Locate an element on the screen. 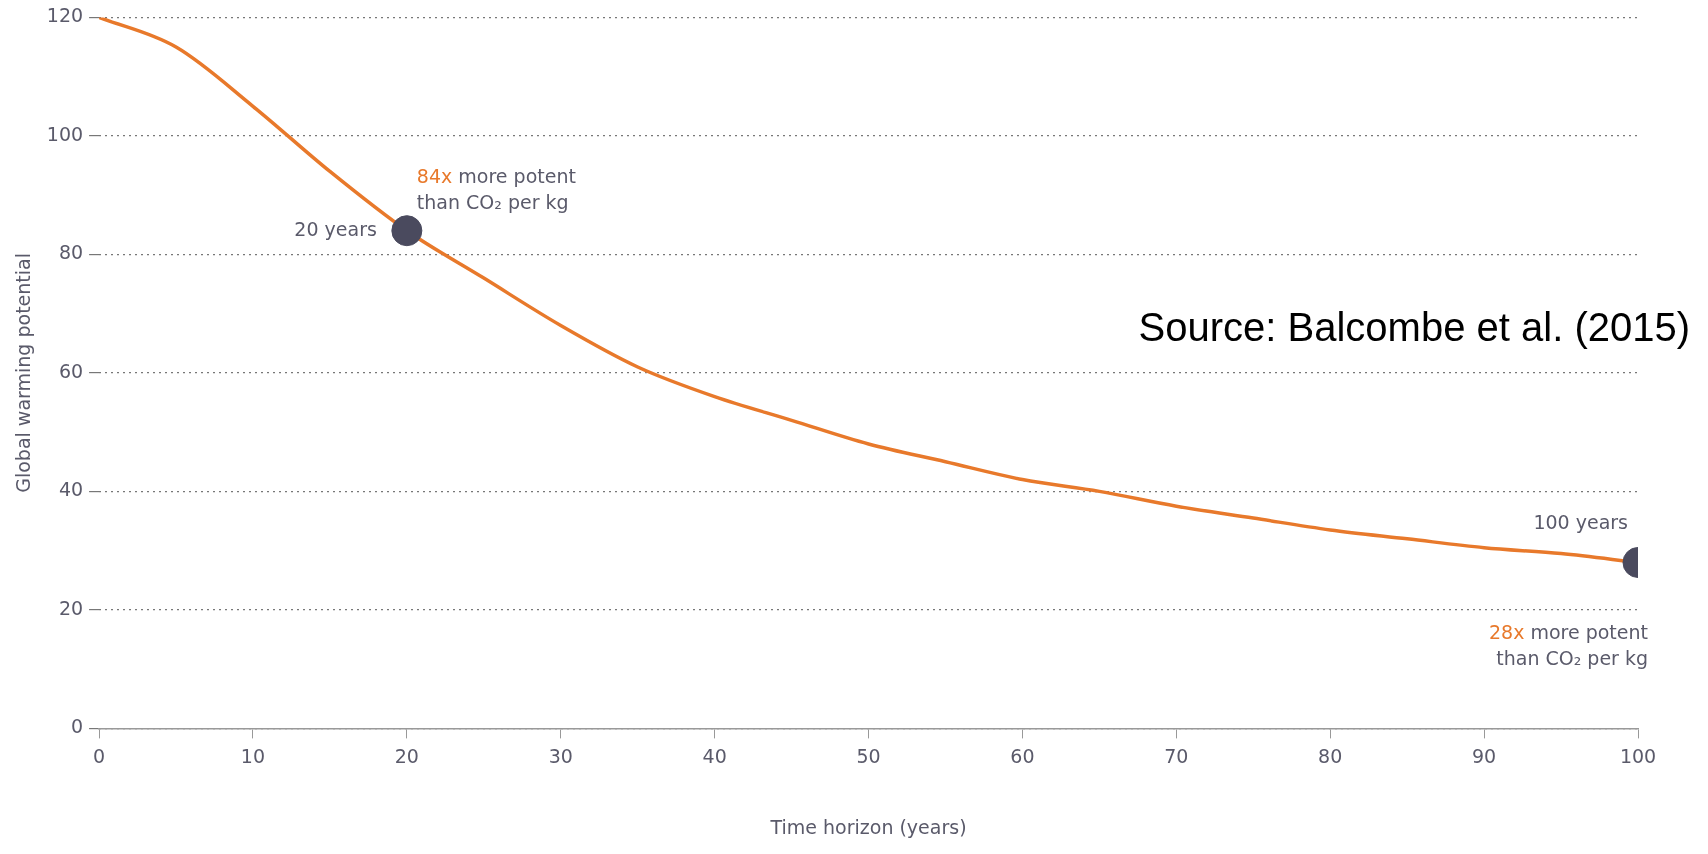 The height and width of the screenshot is (854, 1708). x-tick-label: 50 is located at coordinates (868, 755).